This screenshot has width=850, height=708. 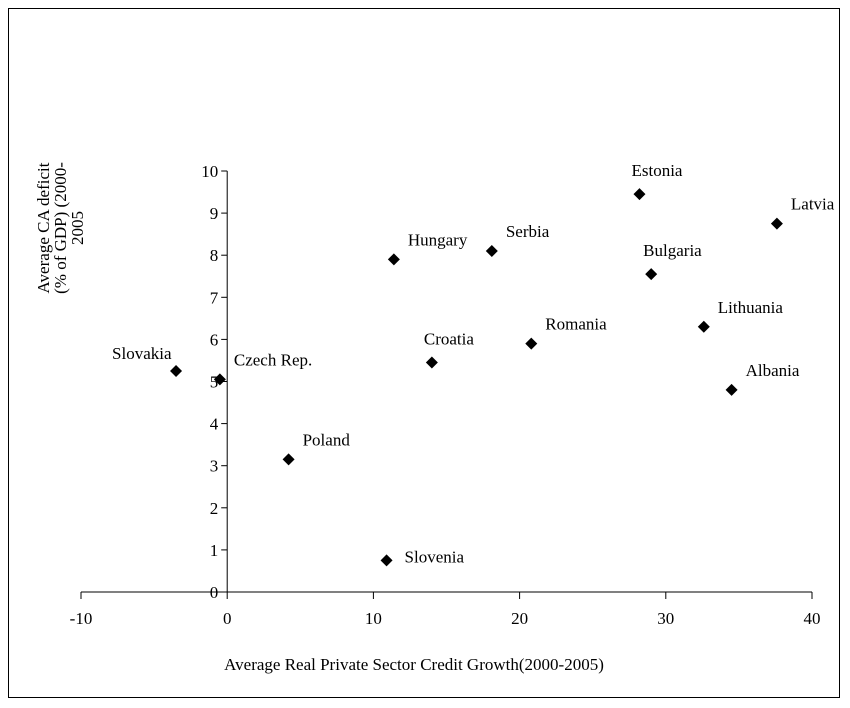 I want to click on data-point-label: Estonia, so click(x=656, y=170).